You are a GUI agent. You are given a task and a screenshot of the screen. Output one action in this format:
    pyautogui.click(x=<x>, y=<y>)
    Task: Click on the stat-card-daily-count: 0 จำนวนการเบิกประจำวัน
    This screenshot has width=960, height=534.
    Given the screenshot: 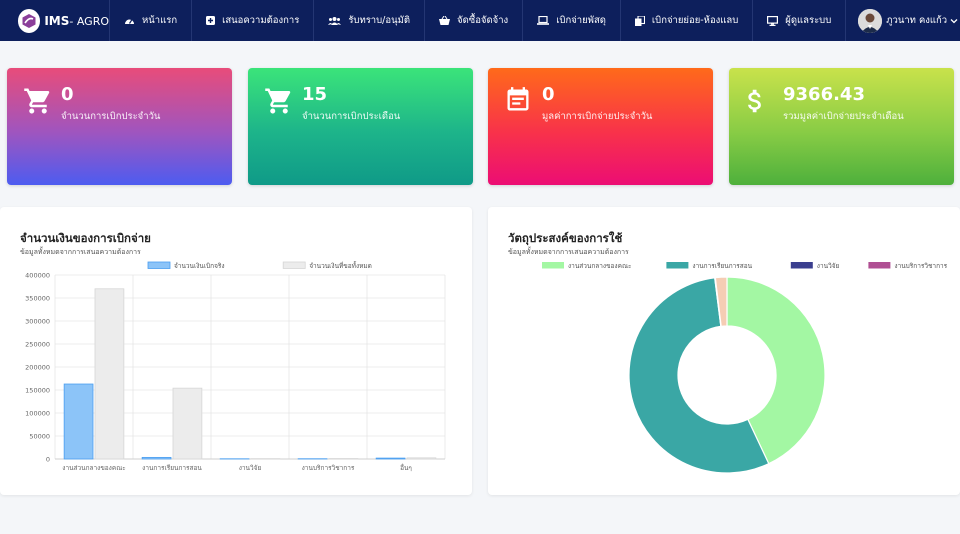 What is the action you would take?
    pyautogui.click(x=119, y=126)
    